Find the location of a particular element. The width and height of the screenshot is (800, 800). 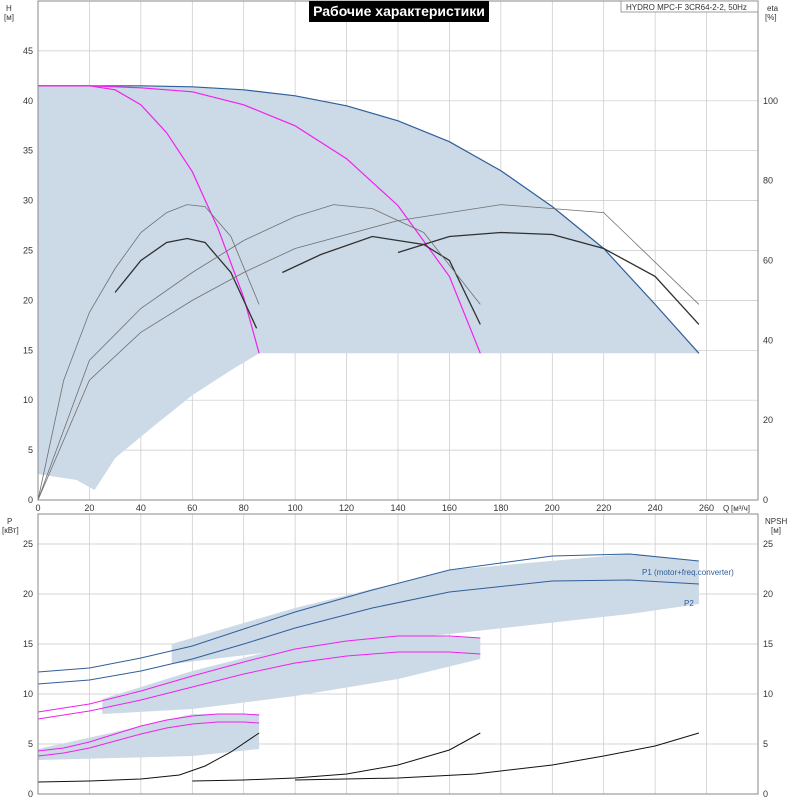

curve-P2-2-pumps is located at coordinates (259, 685).